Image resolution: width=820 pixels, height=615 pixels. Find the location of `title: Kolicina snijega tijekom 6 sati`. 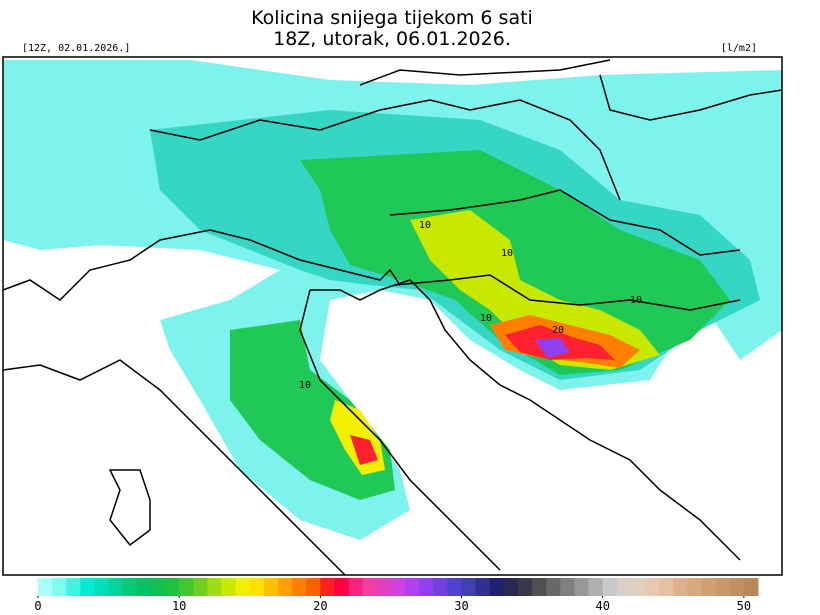

title: Kolicina snijega tijekom 6 sati is located at coordinates (392, 18).